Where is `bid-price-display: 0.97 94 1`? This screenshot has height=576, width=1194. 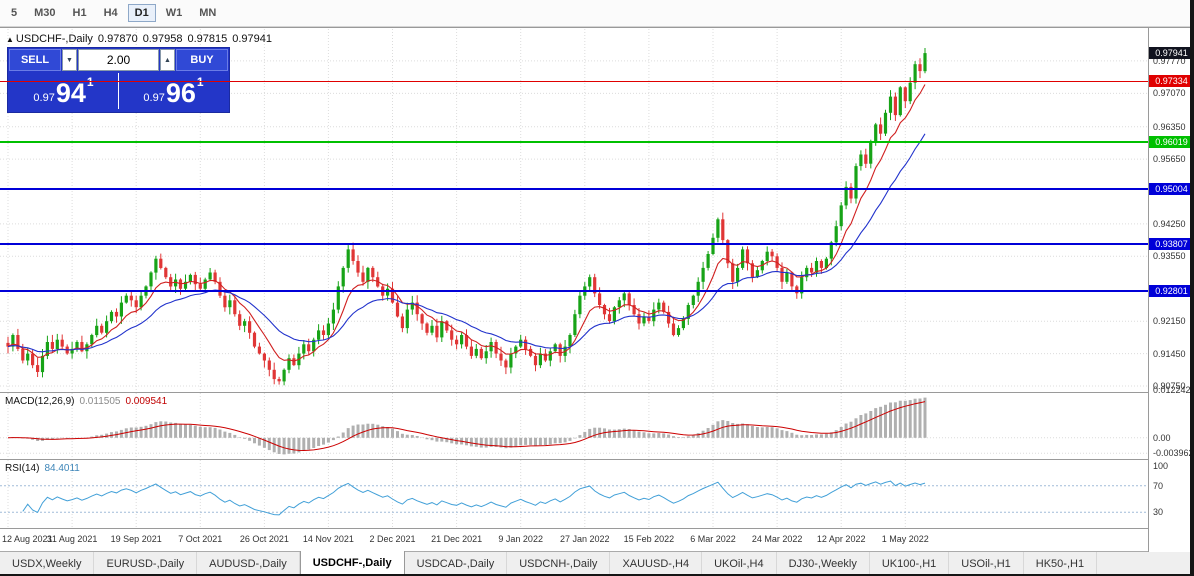
bid-price-display: 0.97 94 1 is located at coordinates (63, 91).